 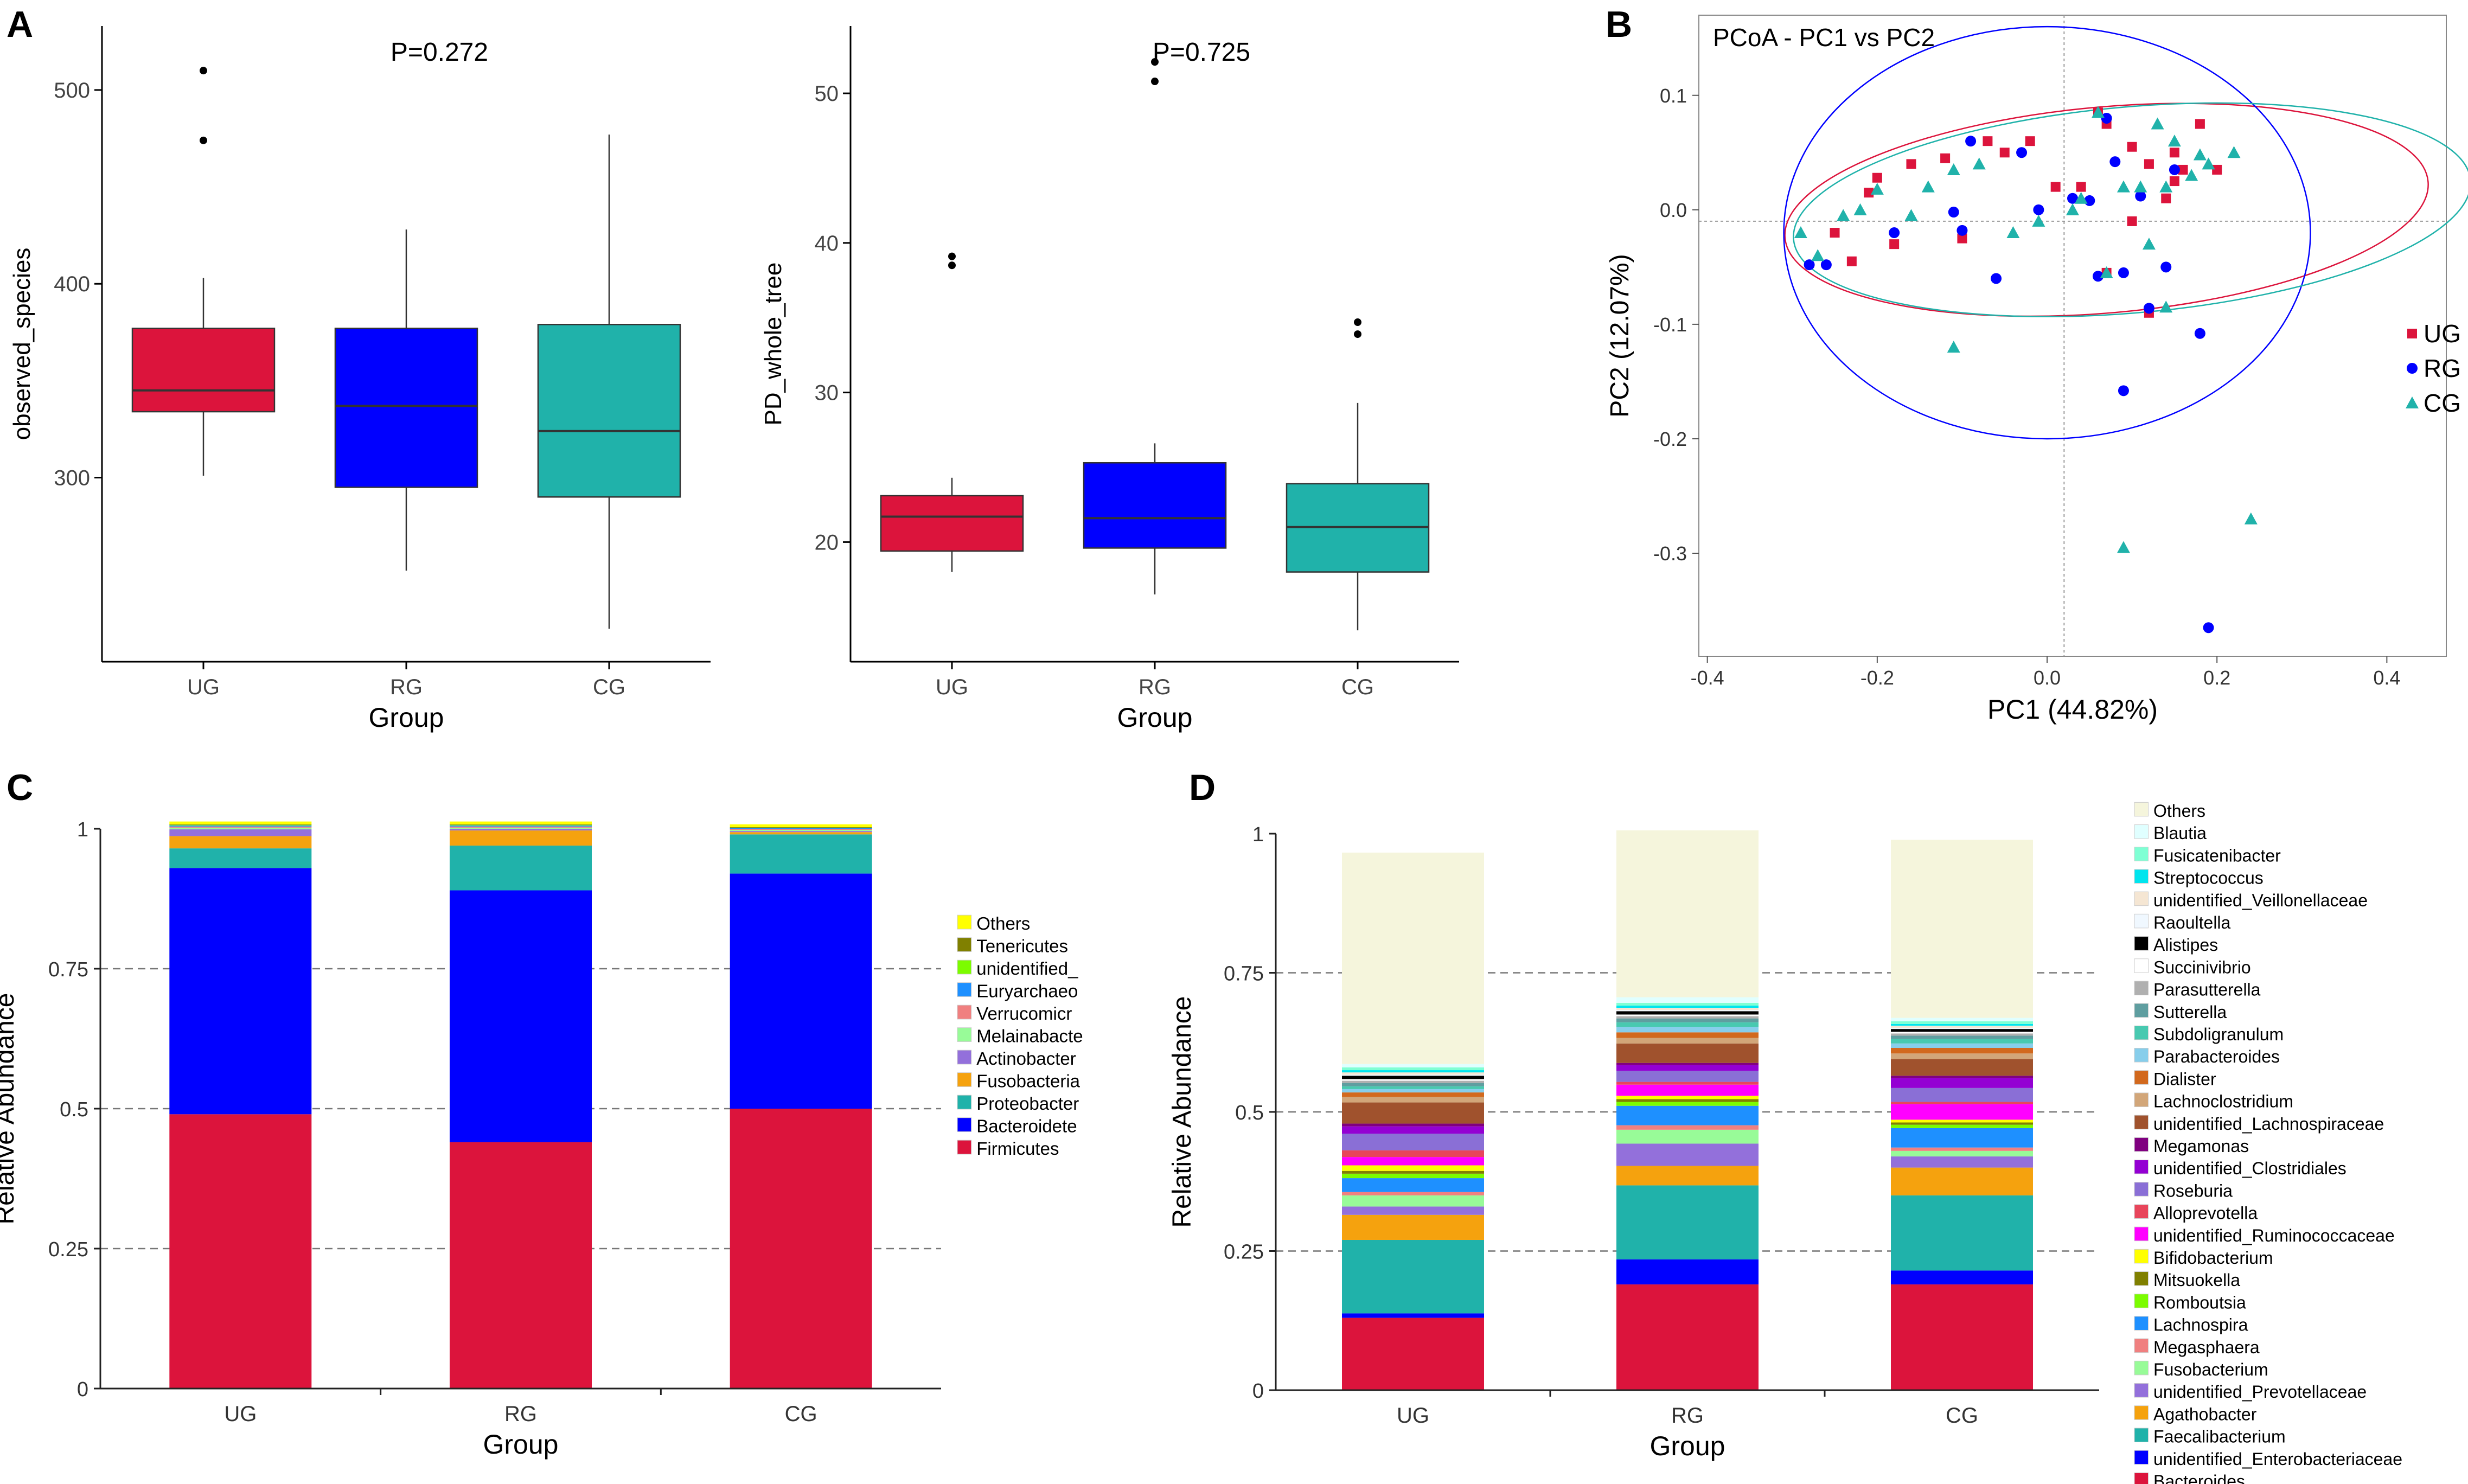 I want to click on bar-segment-bacteroidetes, so click(x=801, y=991).